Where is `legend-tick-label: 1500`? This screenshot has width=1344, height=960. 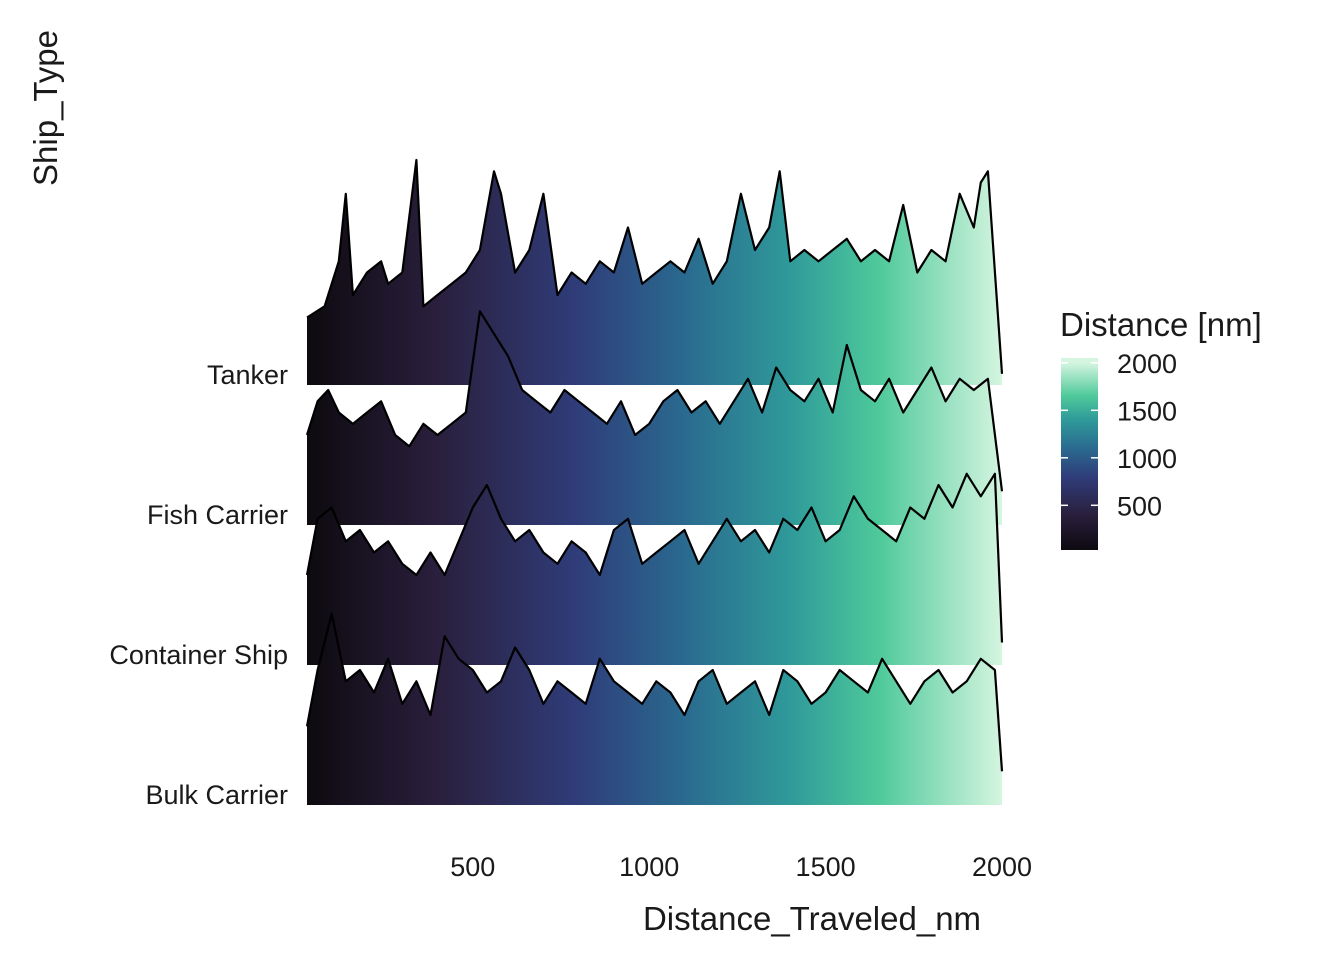 legend-tick-label: 1500 is located at coordinates (1147, 411).